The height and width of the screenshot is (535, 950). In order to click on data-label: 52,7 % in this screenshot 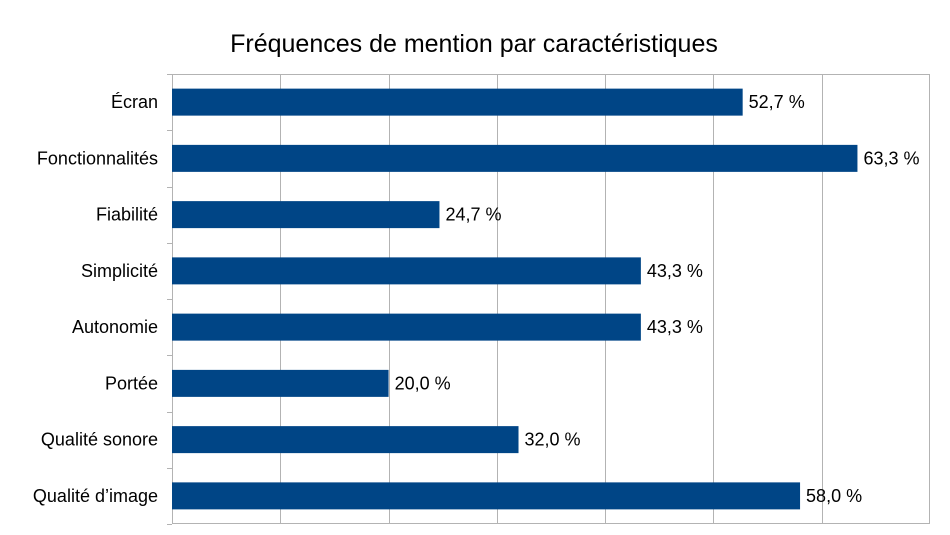, I will do `click(777, 102)`.